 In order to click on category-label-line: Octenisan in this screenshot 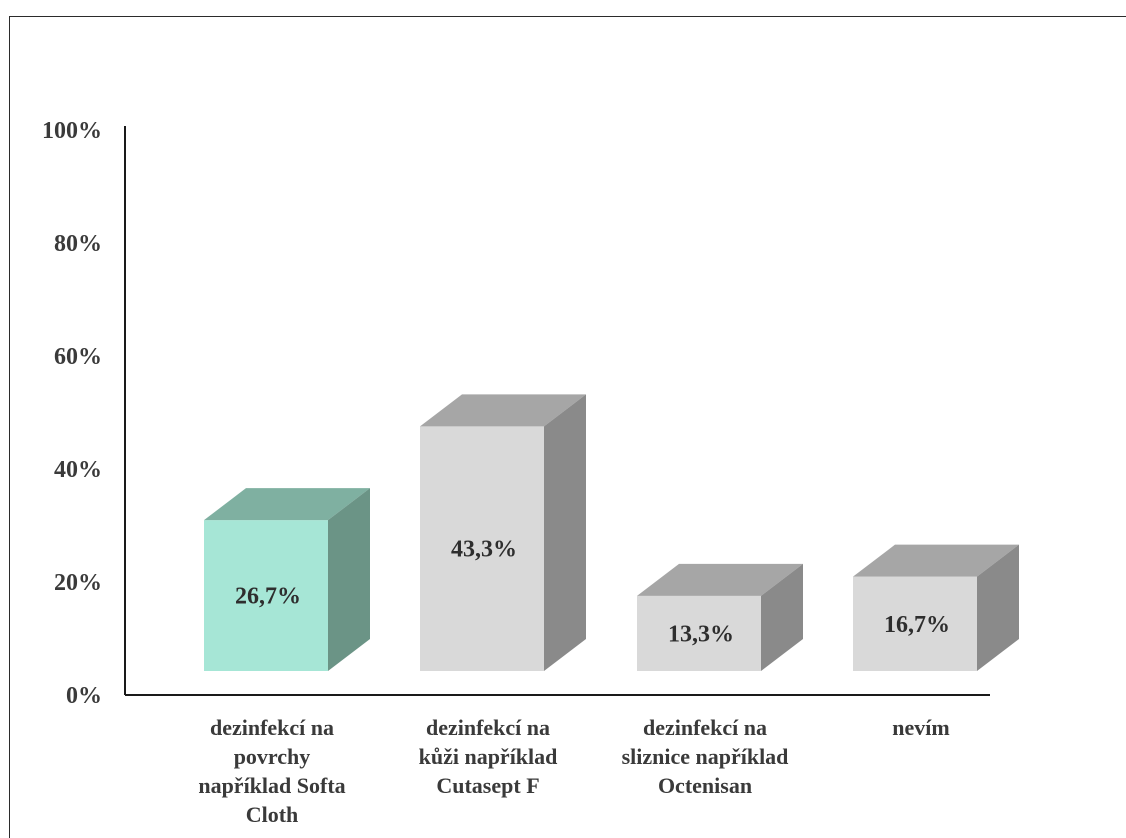, I will do `click(705, 785)`.